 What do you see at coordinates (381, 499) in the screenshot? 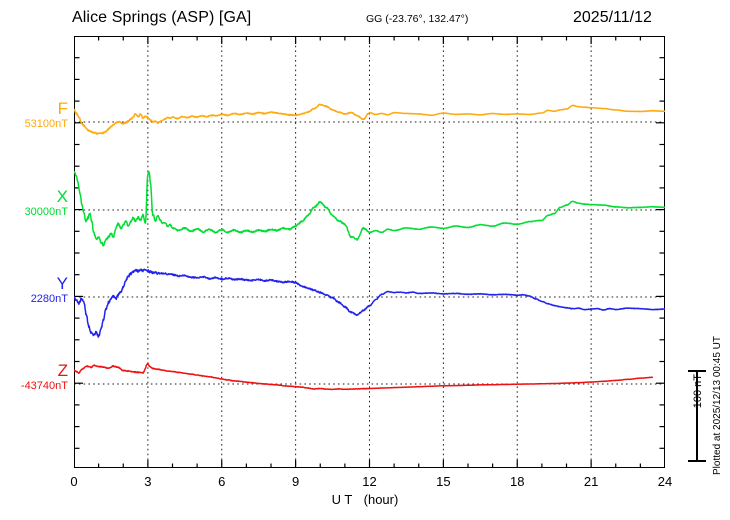
I see `x-axis-title-b: (hour)` at bounding box center [381, 499].